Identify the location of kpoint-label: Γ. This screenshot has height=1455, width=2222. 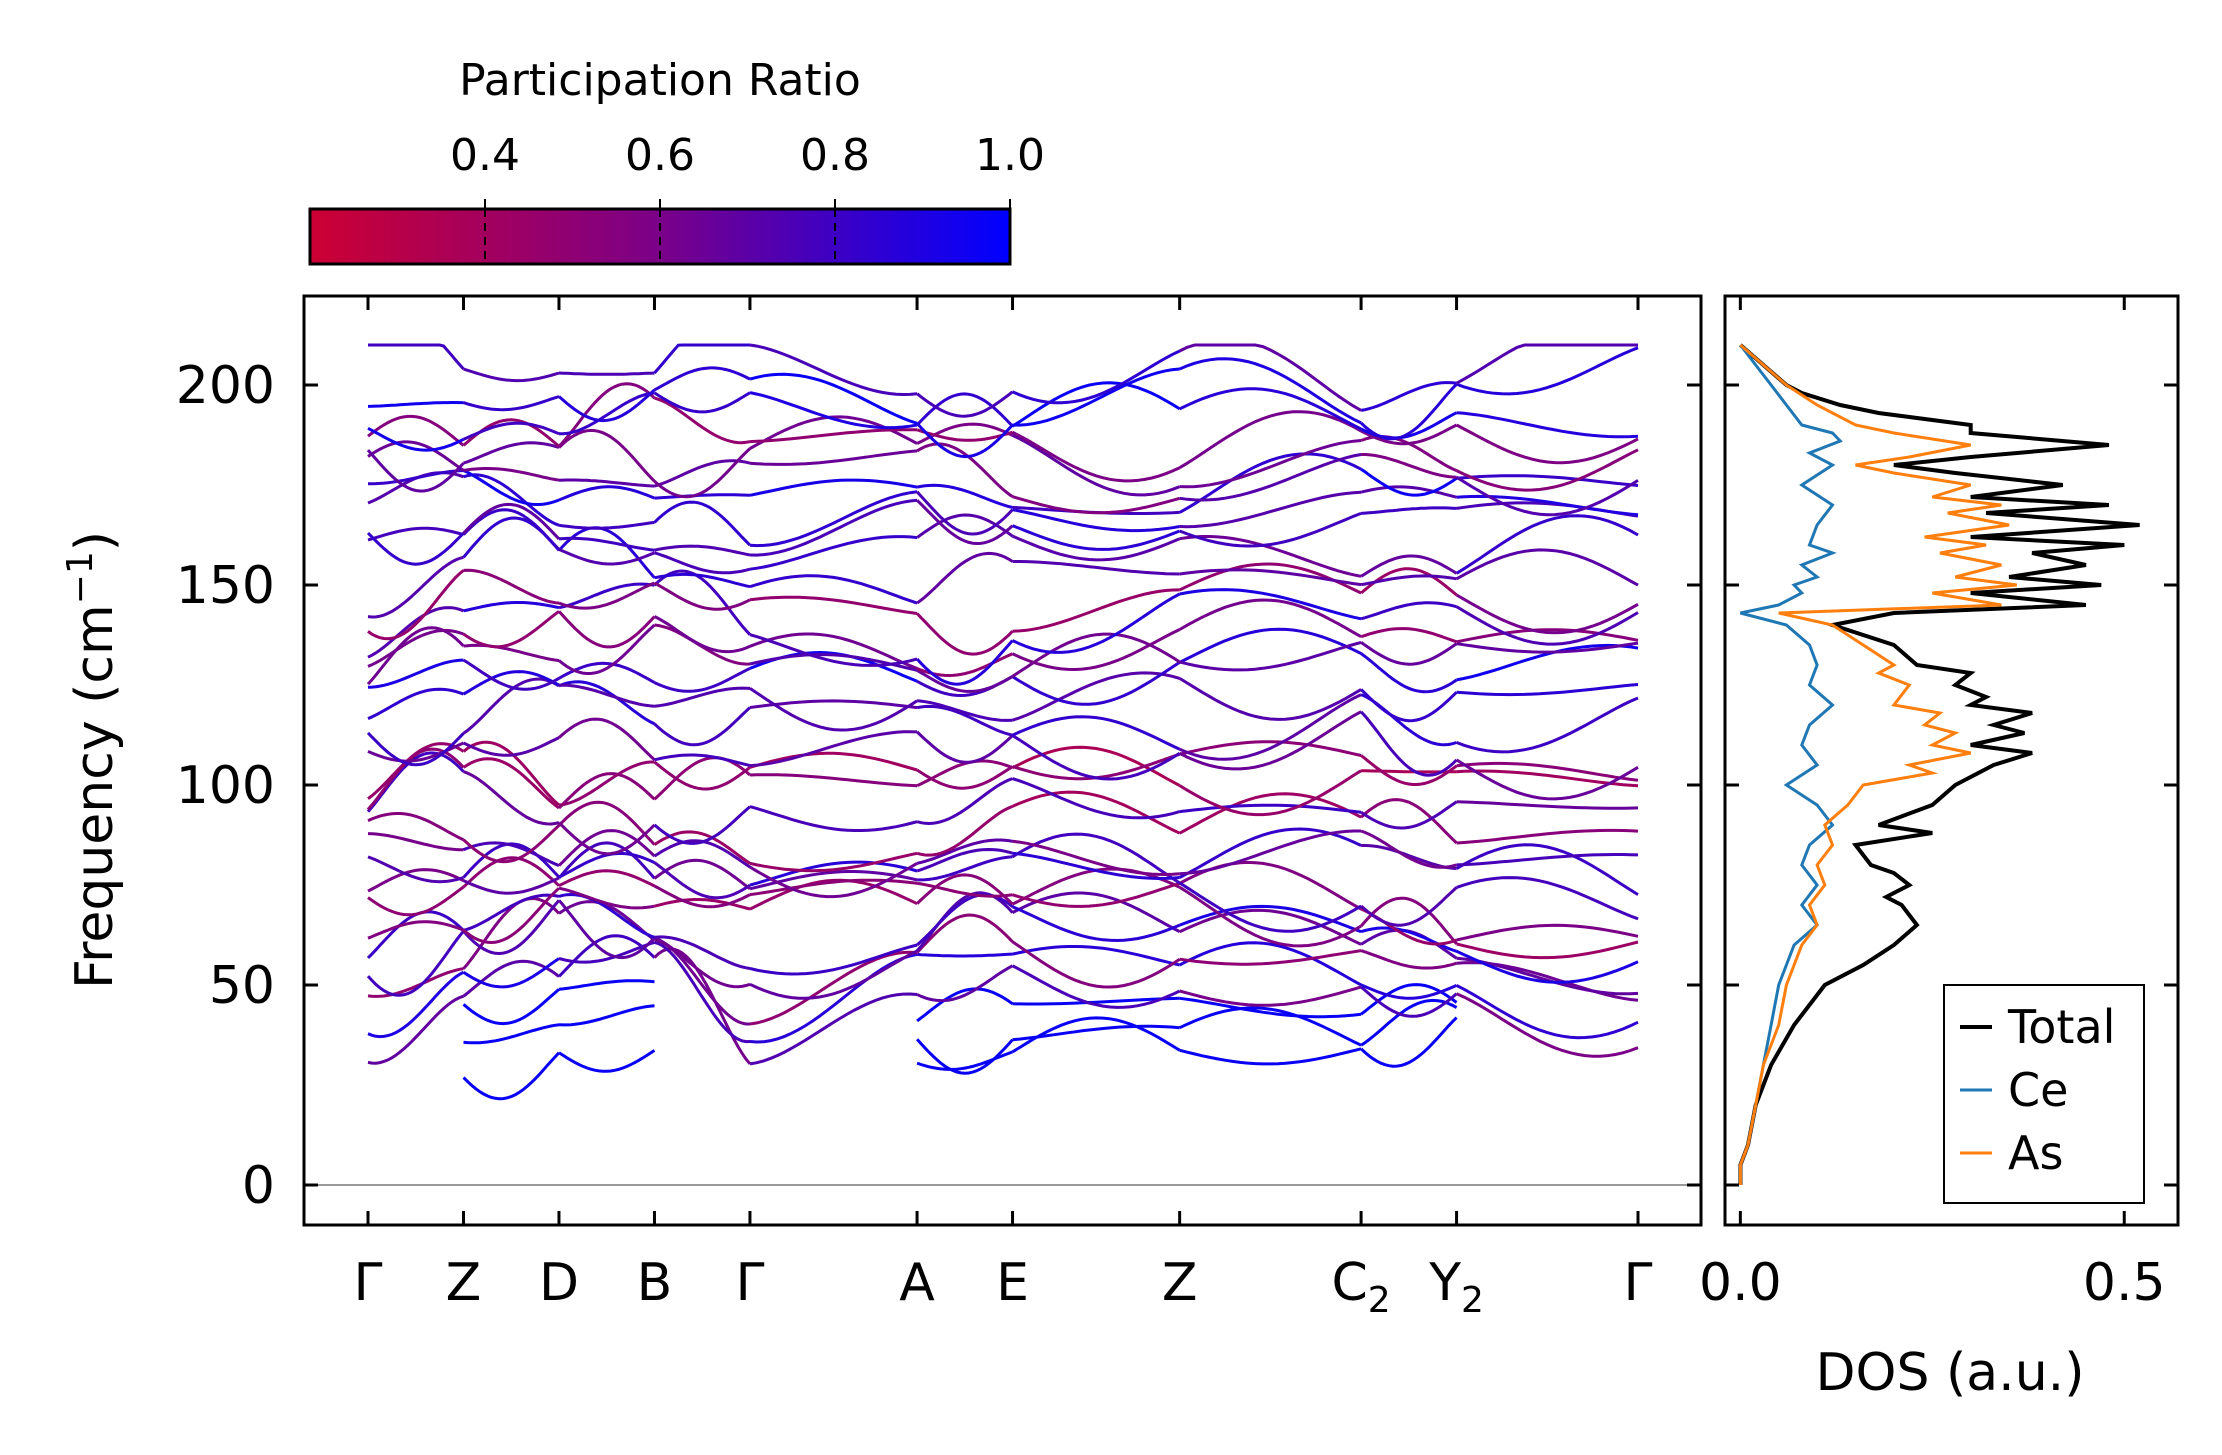
(368, 1283).